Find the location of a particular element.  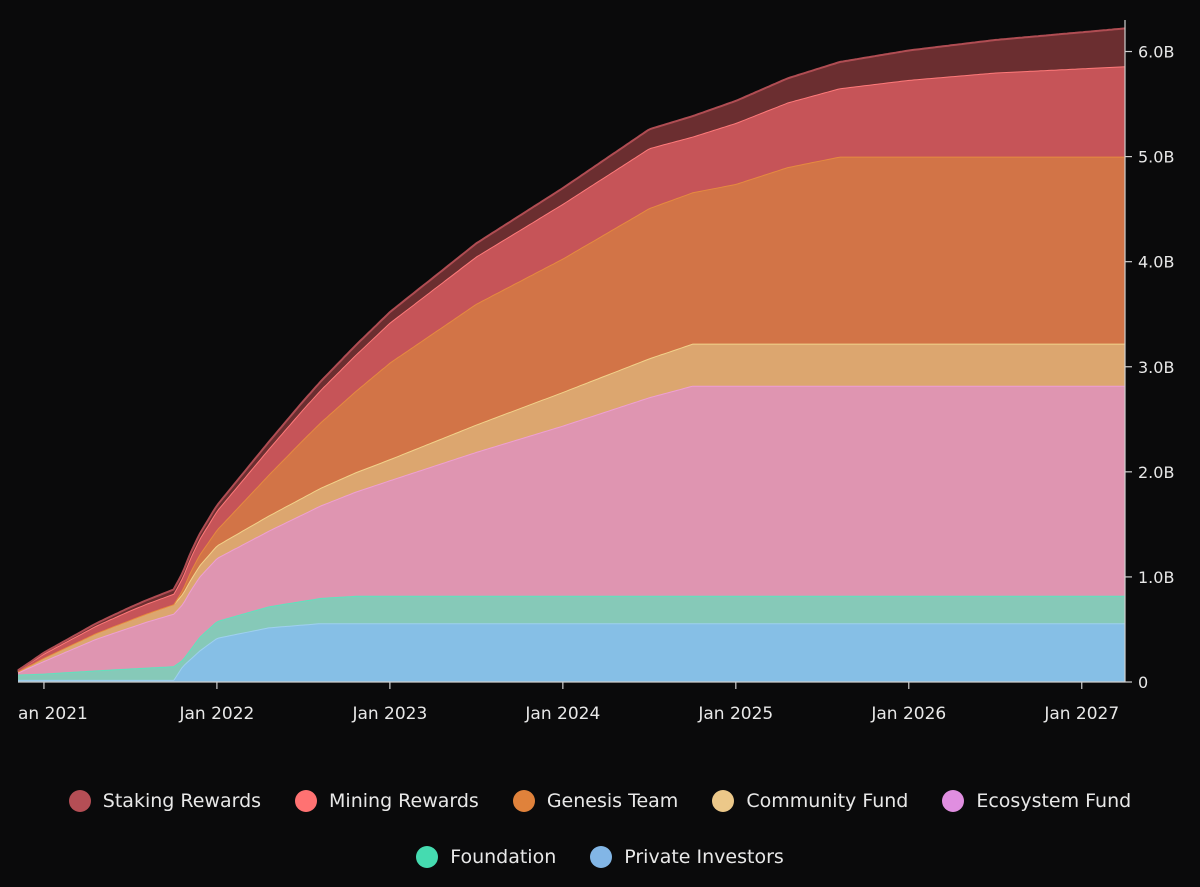

legend-item-community-fund: Community Fund is located at coordinates (810, 801).